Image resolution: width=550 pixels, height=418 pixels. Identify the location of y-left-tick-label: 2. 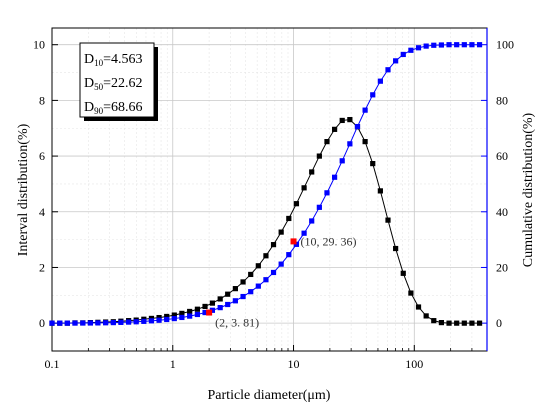
(42, 267).